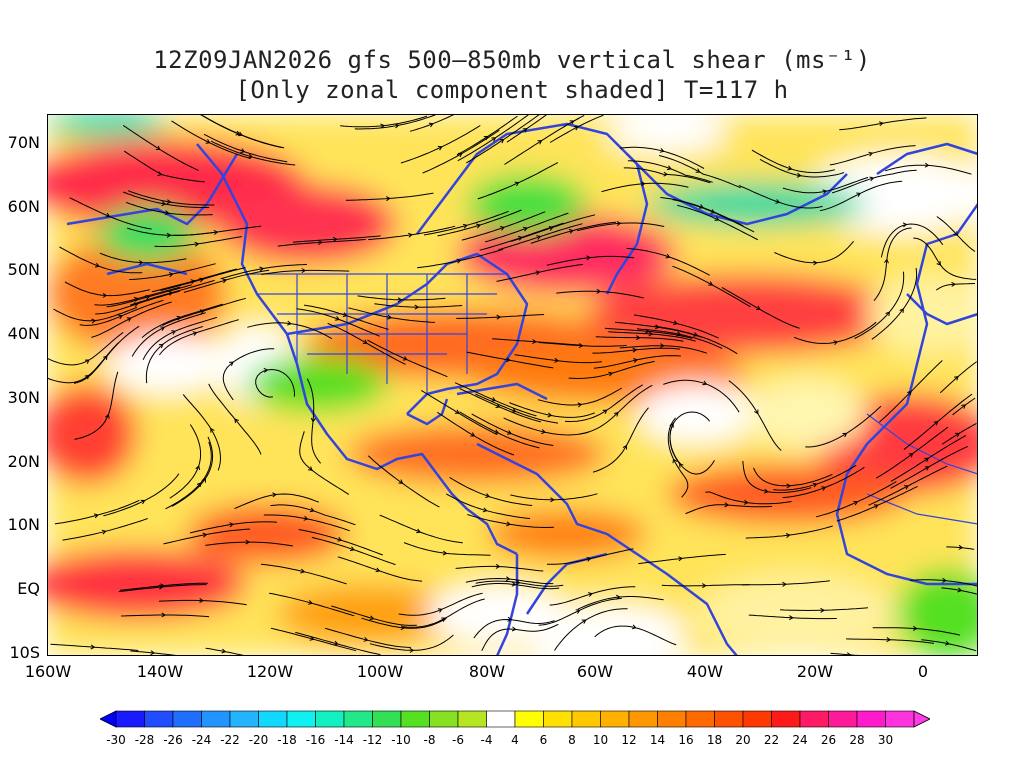 The height and width of the screenshot is (768, 1024). What do you see at coordinates (600, 740) in the screenshot?
I see `colorbar-label: 10` at bounding box center [600, 740].